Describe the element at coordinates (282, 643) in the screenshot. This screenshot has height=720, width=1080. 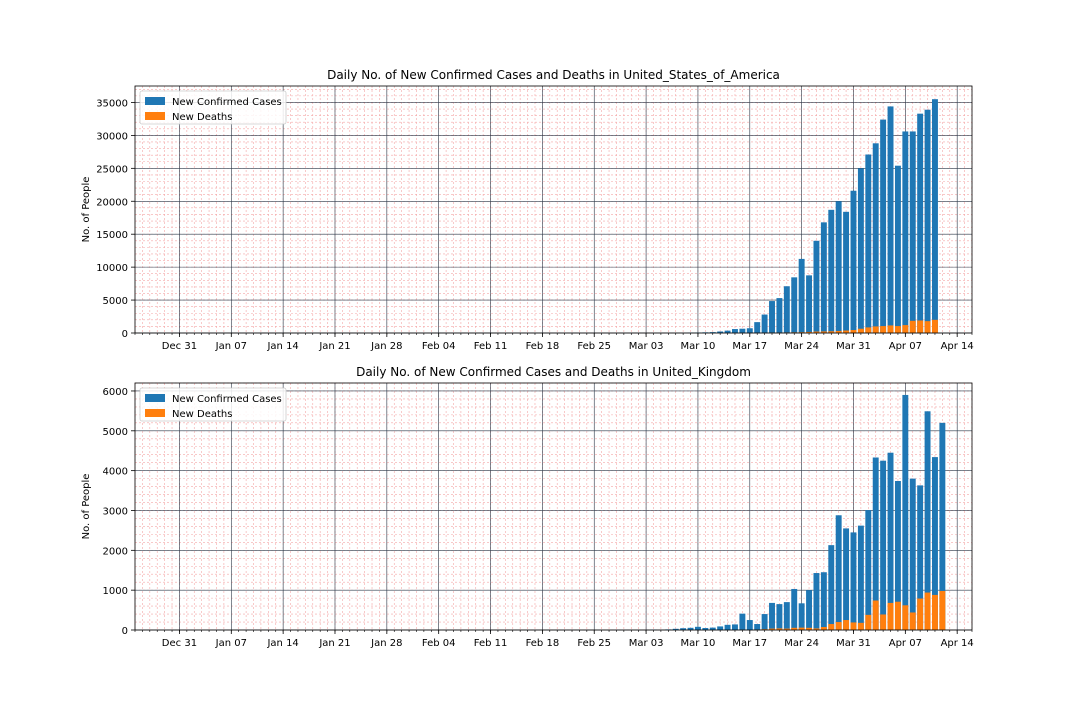
I see `x-tick-label: Jan 14` at that location.